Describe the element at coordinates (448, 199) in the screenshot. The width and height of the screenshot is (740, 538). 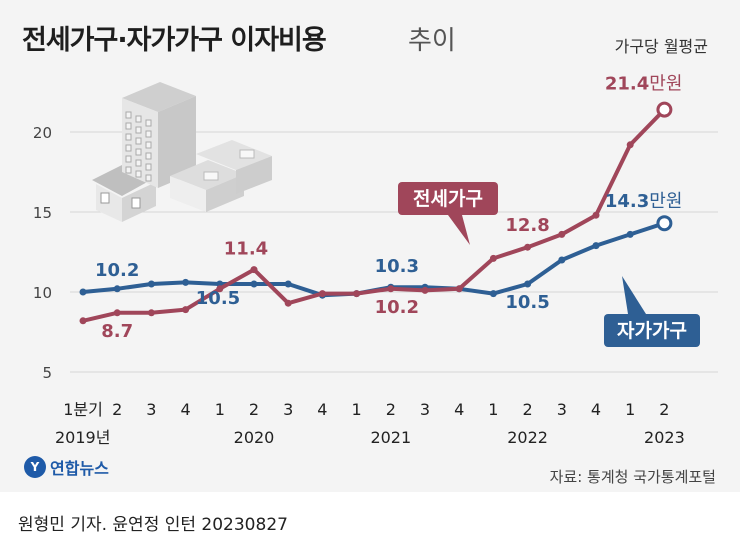
I see `legend-label: 전세가구` at that location.